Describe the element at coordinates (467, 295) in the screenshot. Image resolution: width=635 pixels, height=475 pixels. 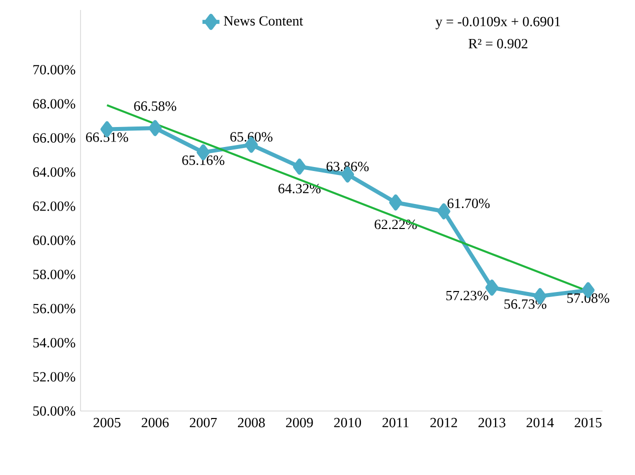
I see `data-label: 57.23%` at that location.